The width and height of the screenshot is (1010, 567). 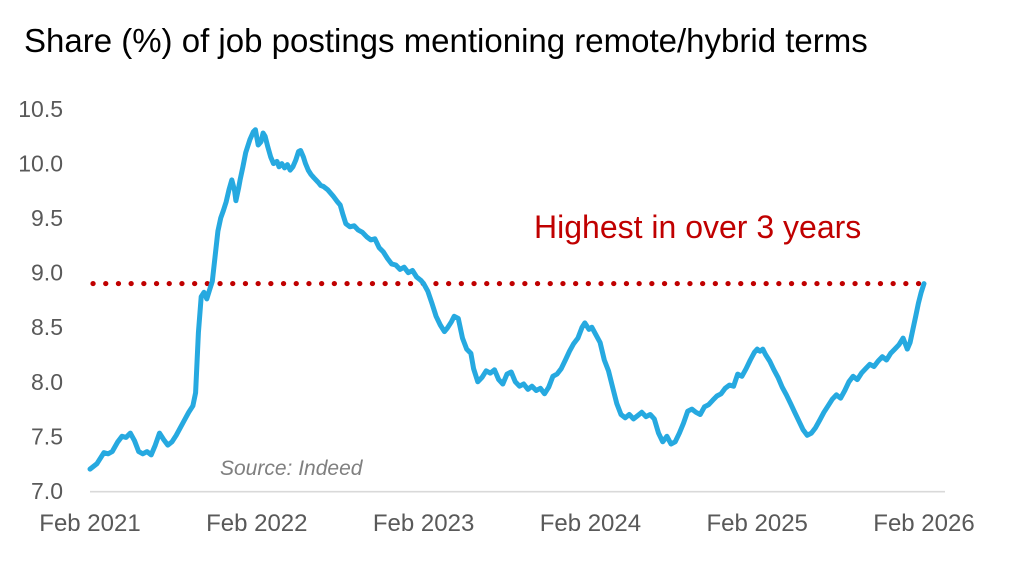 I want to click on y-axis-tick-label: 7.0, so click(x=47, y=491).